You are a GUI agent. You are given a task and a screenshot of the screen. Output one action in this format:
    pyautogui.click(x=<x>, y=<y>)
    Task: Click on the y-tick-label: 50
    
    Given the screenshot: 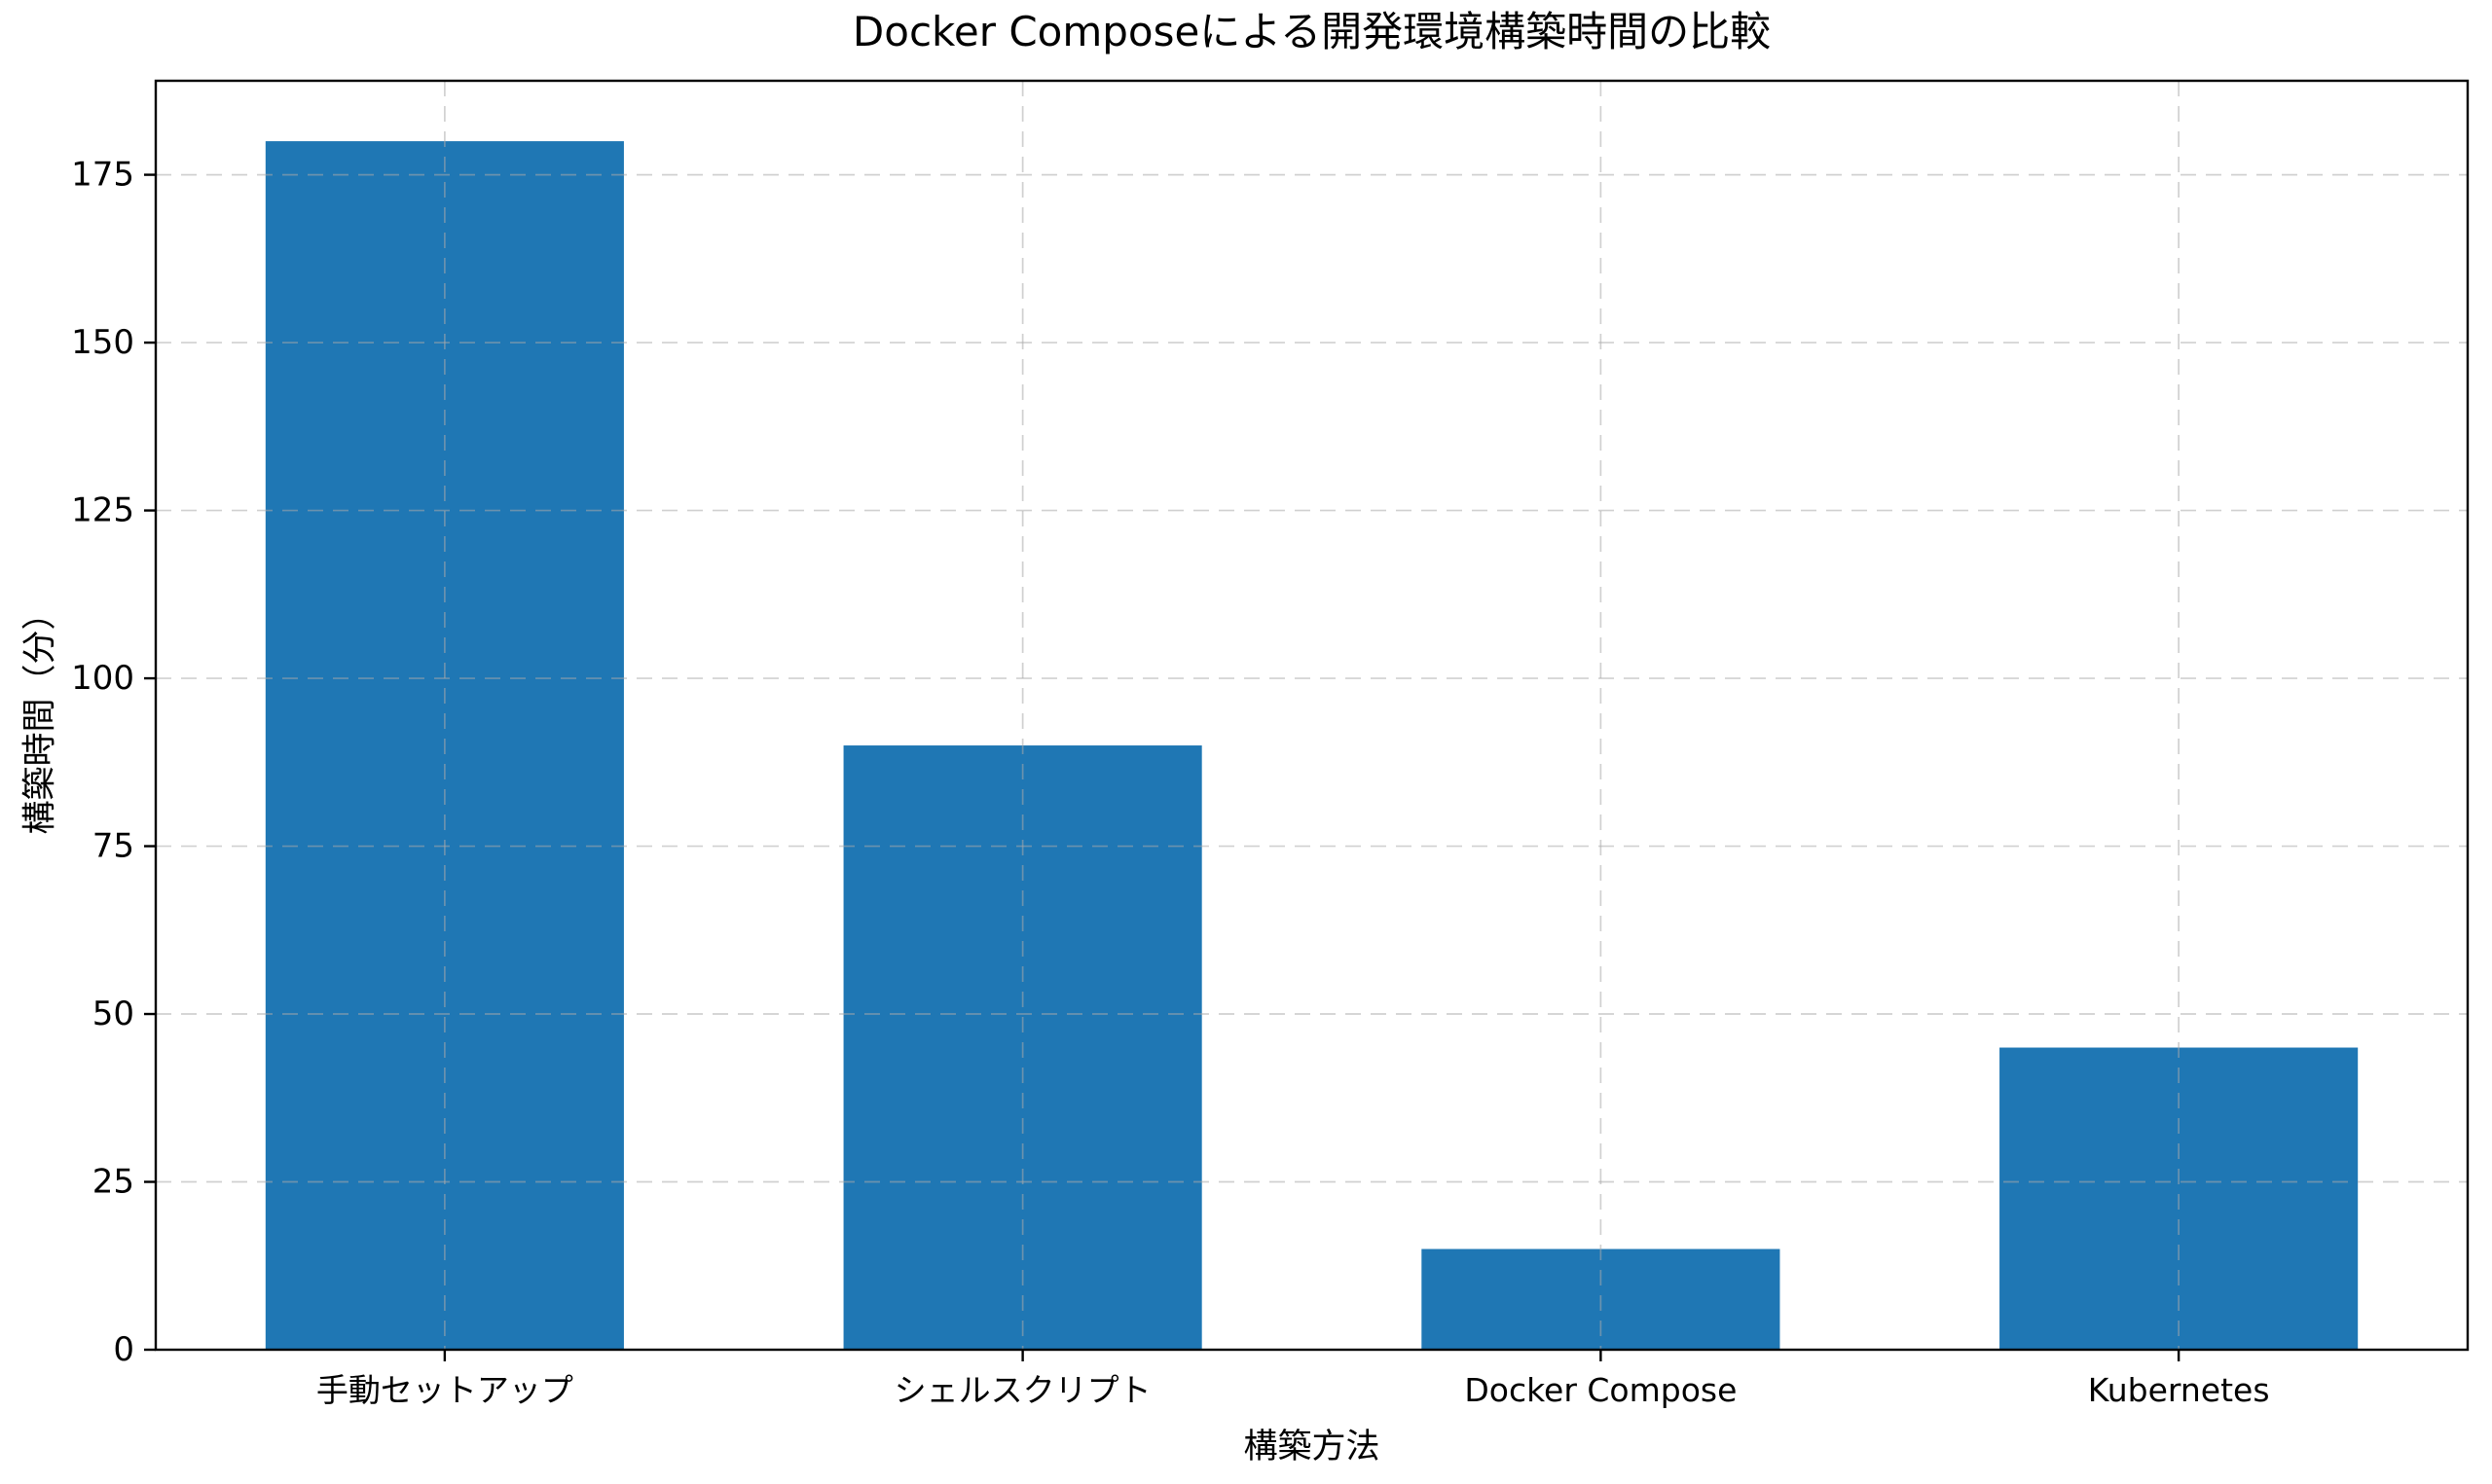 What is the action you would take?
    pyautogui.click(x=113, y=1014)
    